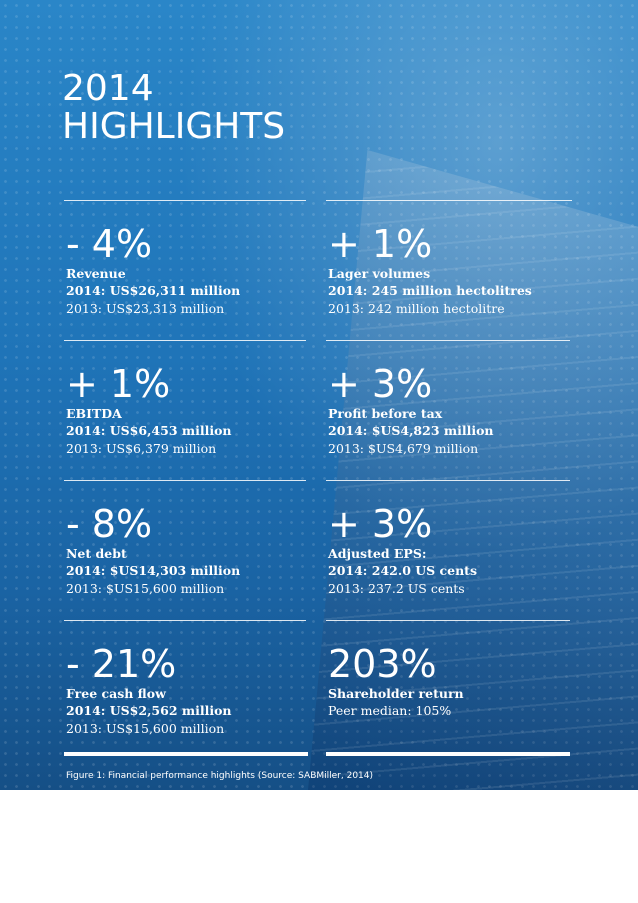  I want to click on title-word: HIGHLIGHTS, so click(174, 126).